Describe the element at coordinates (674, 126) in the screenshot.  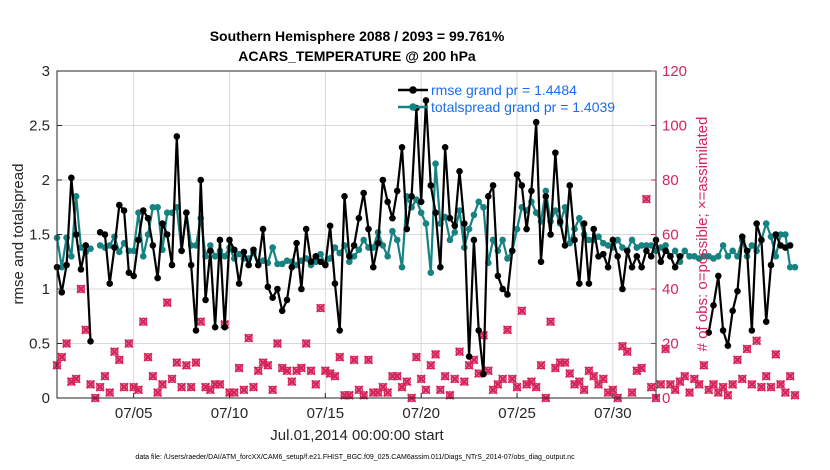
I see `right-tick-label: 100` at that location.